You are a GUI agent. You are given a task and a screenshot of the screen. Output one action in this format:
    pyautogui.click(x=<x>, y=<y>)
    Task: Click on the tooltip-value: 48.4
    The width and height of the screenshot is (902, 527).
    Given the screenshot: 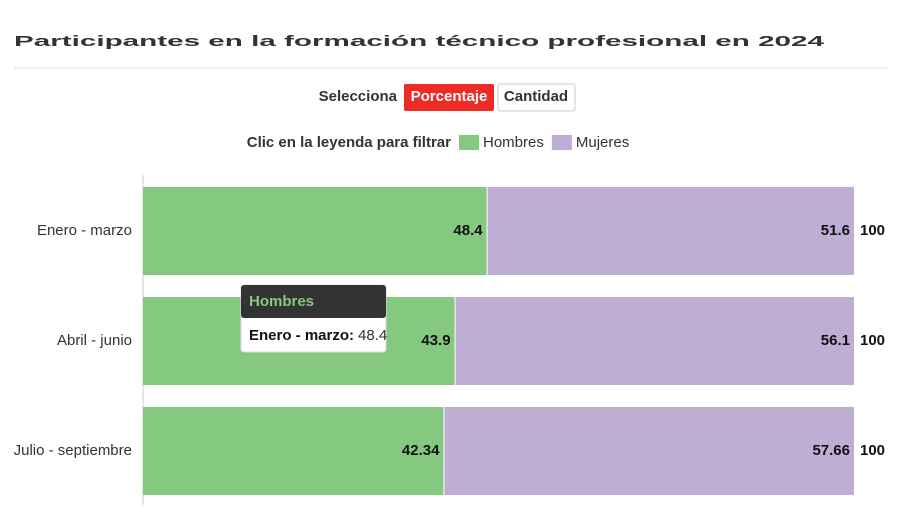 What is the action you would take?
    pyautogui.click(x=372, y=335)
    